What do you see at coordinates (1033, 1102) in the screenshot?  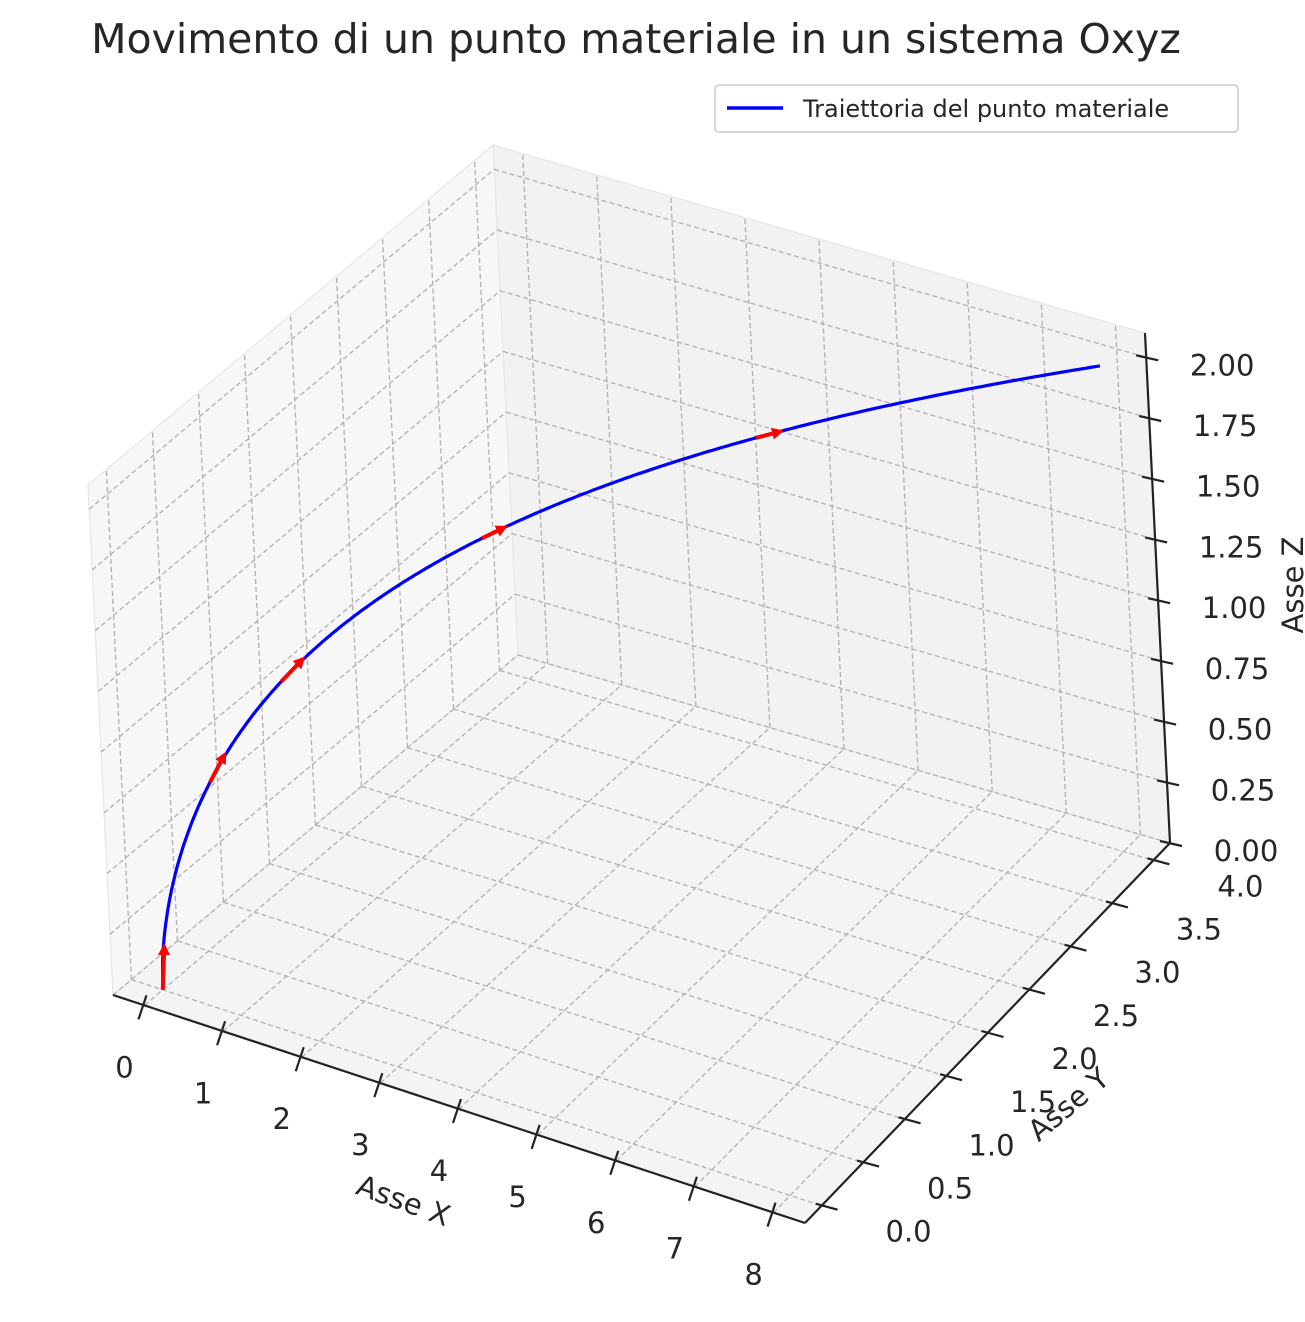 I see `y-tick-label: 1.5` at bounding box center [1033, 1102].